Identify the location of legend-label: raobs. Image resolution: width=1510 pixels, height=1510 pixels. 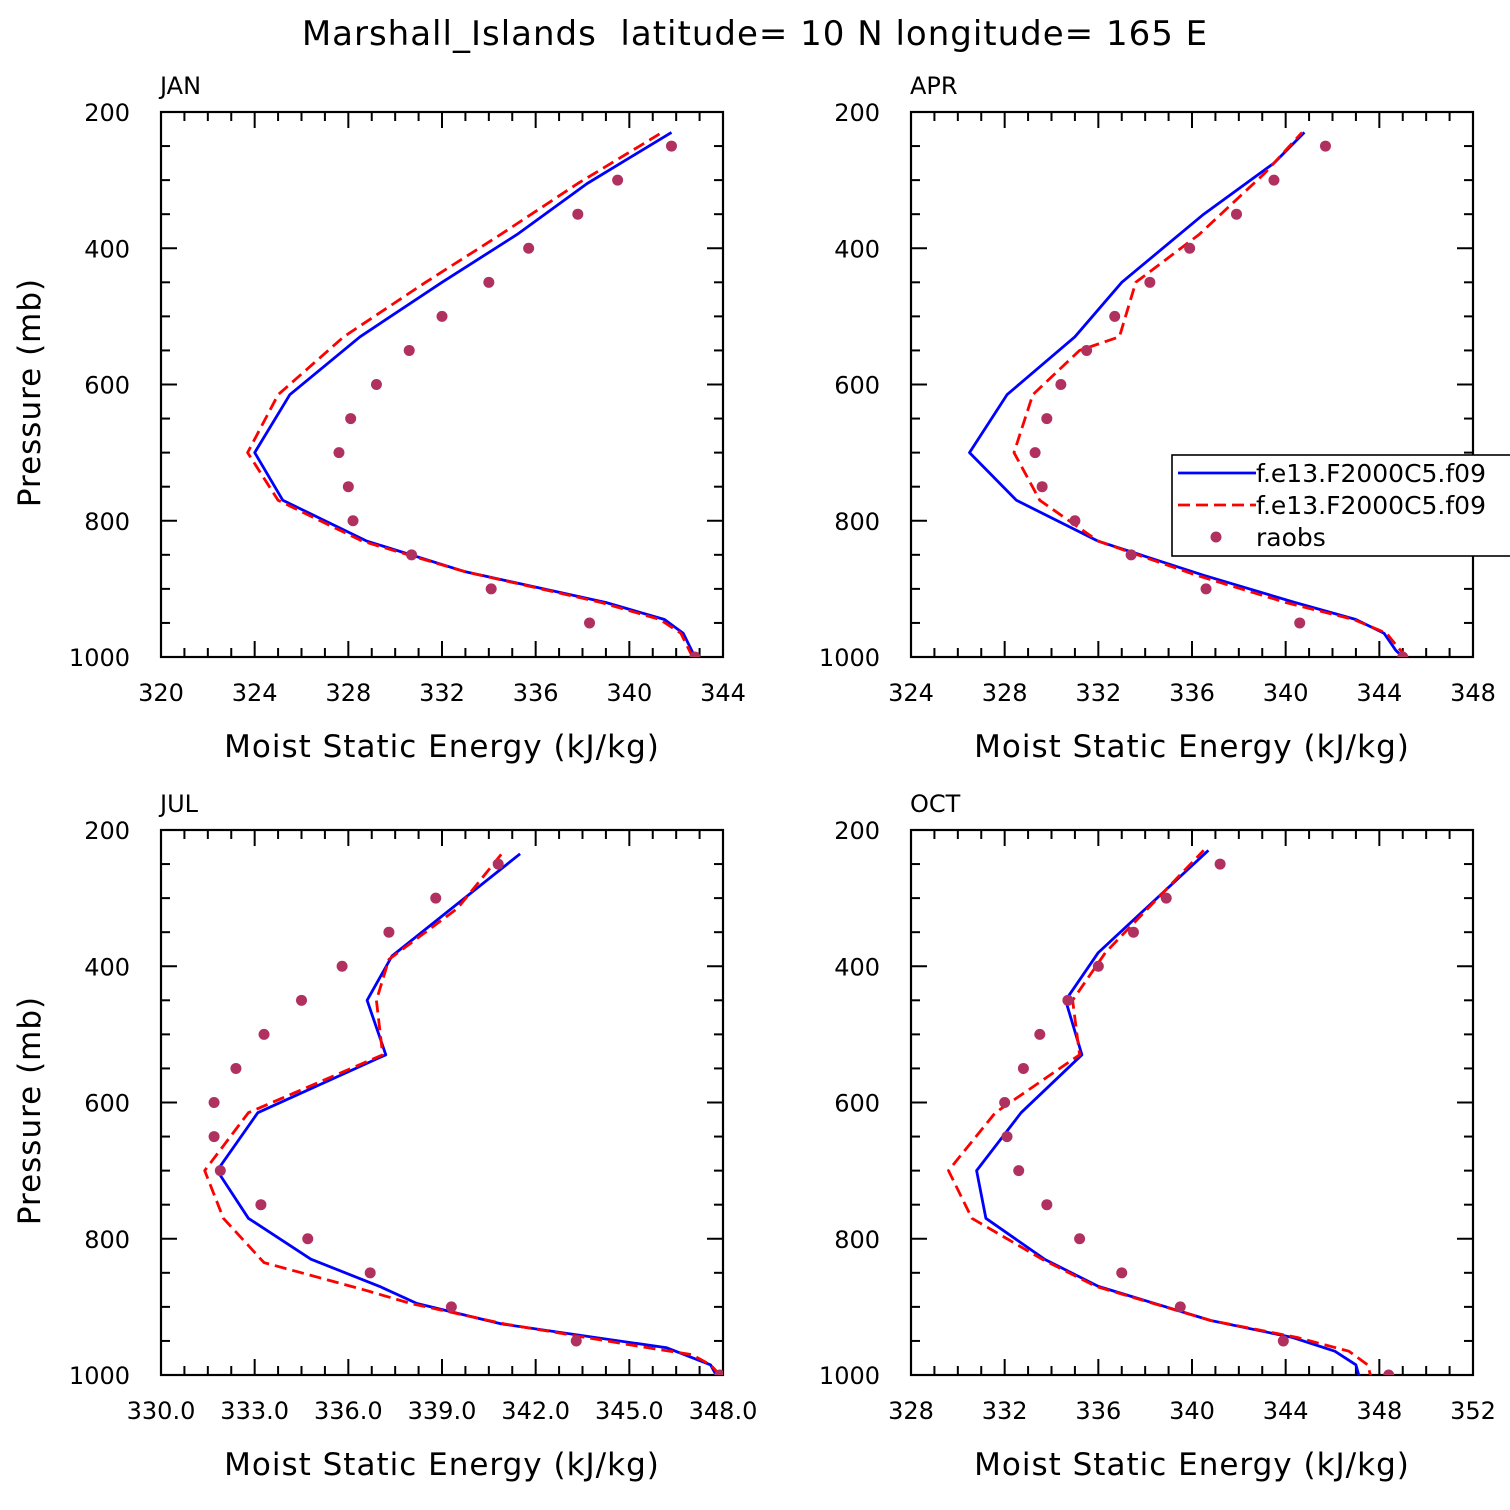
(1291, 537).